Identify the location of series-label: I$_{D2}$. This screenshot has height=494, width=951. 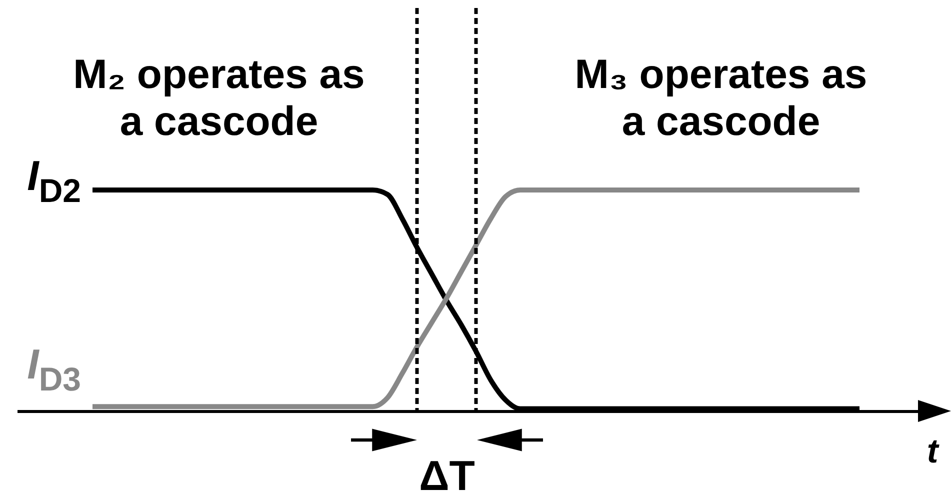
(54, 180).